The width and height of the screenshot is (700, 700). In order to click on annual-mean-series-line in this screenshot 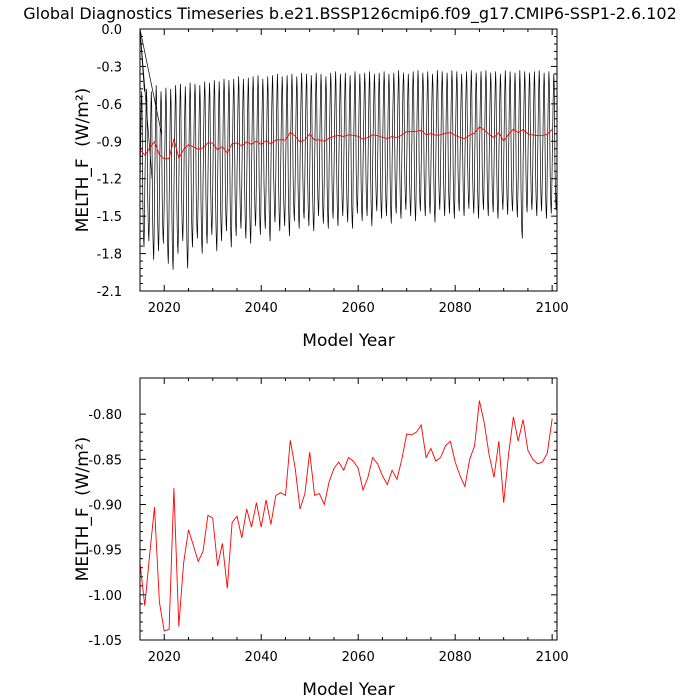, I will do `click(346, 143)`.